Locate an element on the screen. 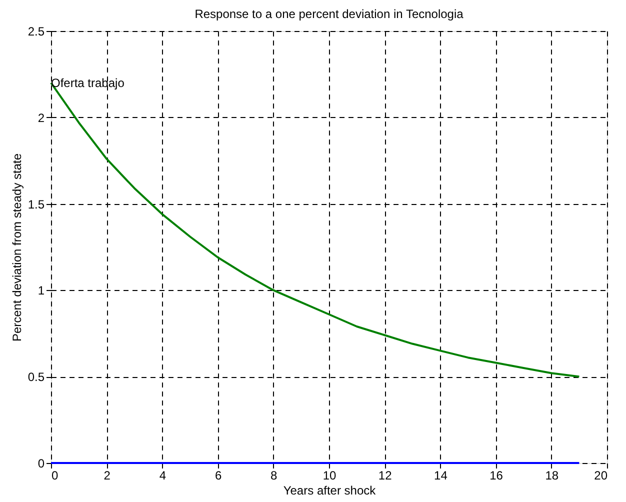  y-tick-label: 0 is located at coordinates (41, 463).